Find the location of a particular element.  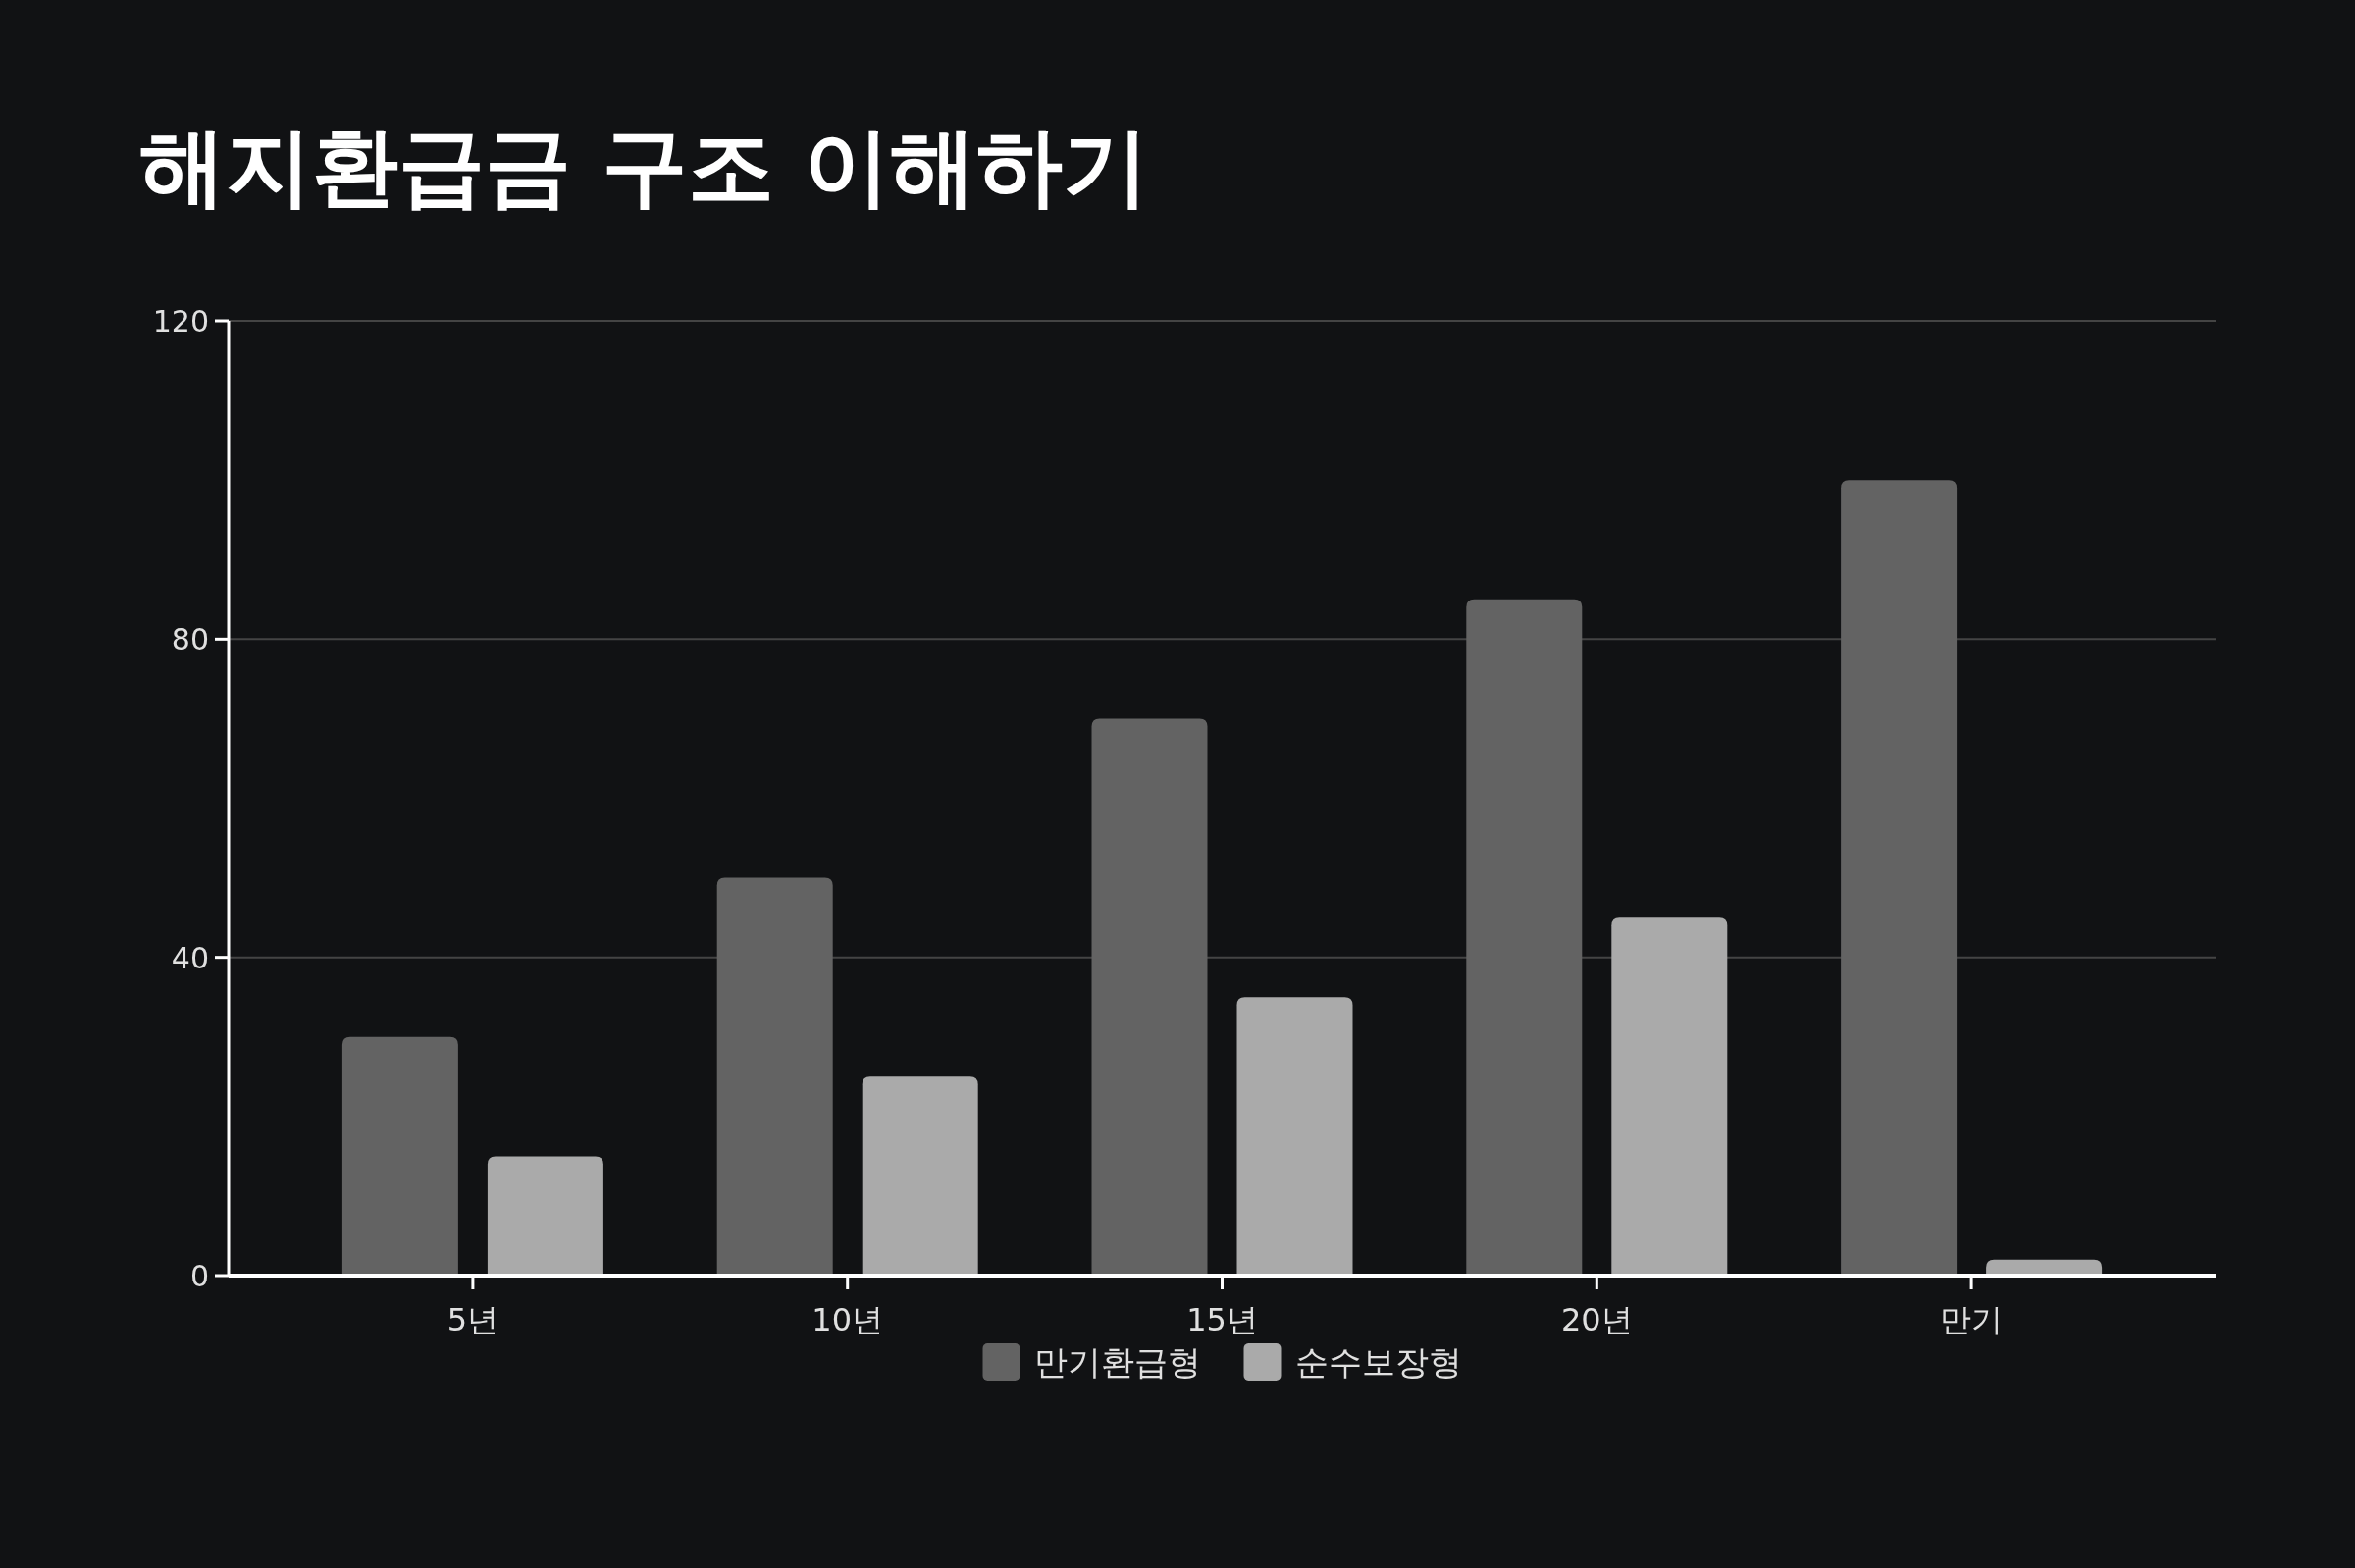

y-tick-label: 80 is located at coordinates (190, 639).